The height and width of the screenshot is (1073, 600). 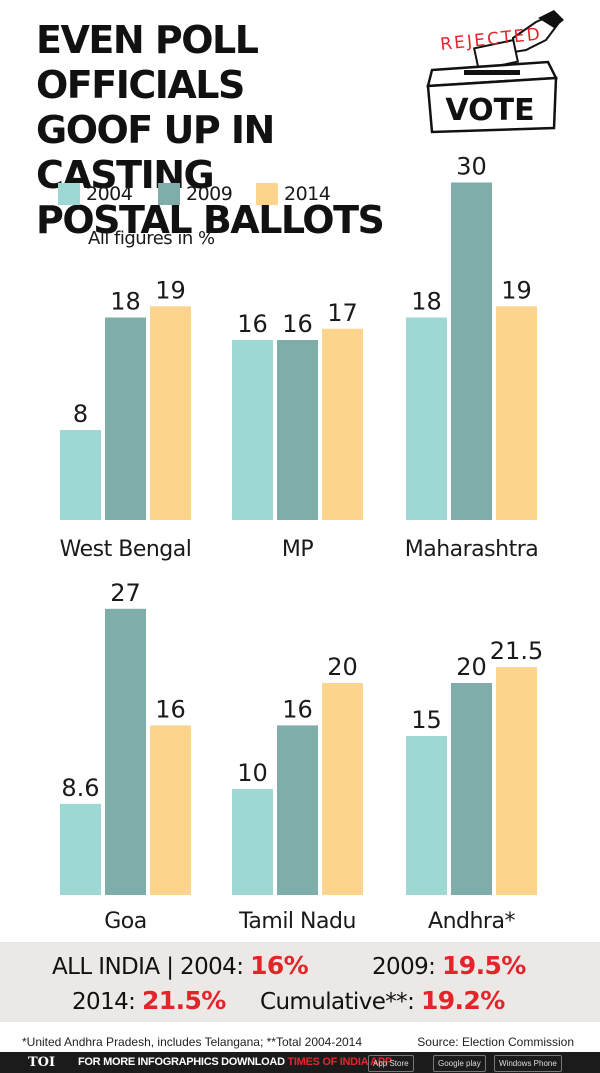 What do you see at coordinates (471, 351) in the screenshot?
I see `bar-maharashtra-2009` at bounding box center [471, 351].